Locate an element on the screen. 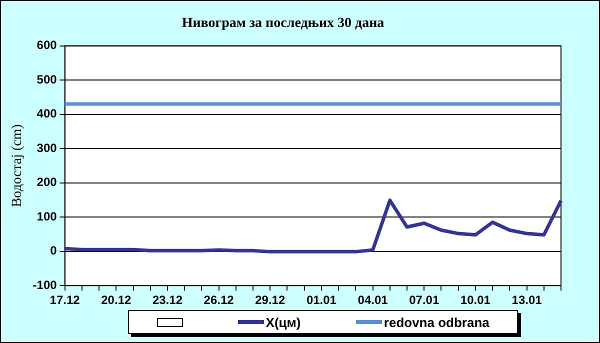  x-tick-label: 23.12 is located at coordinates (167, 300).